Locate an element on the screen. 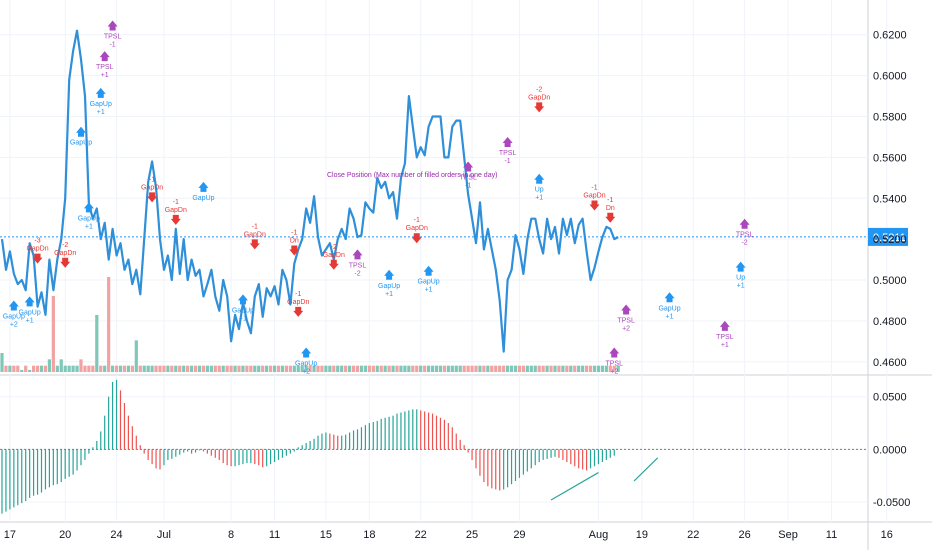 The height and width of the screenshot is (555, 932). marker-label: Up is located at coordinates (740, 278).